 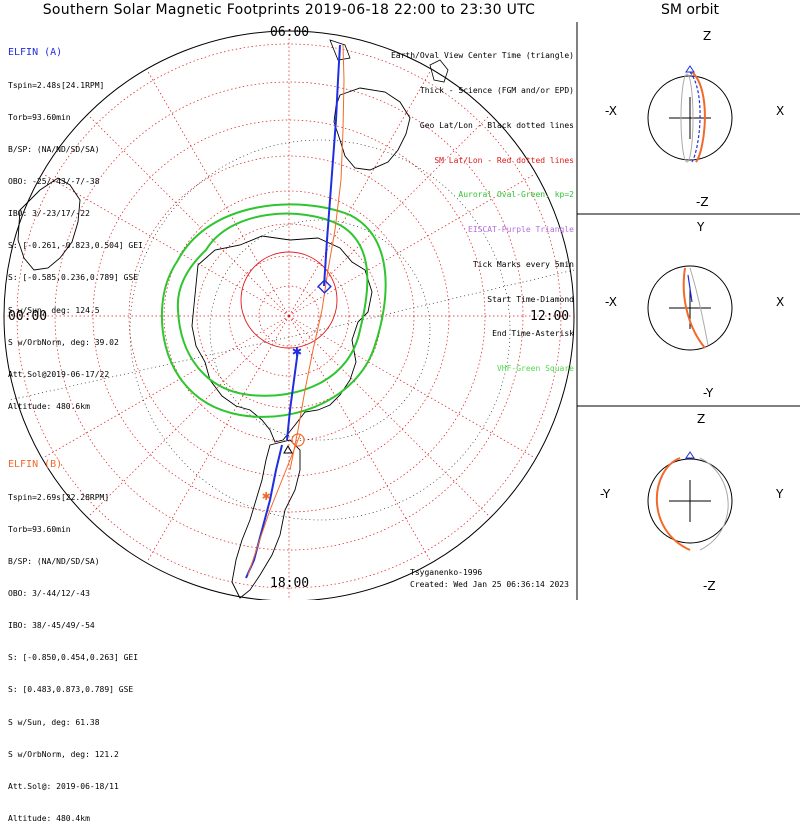 What do you see at coordinates (73, 658) in the screenshot?
I see `elfin-b-line: S: [-0.850,0.454,0.263] GEI` at bounding box center [73, 658].